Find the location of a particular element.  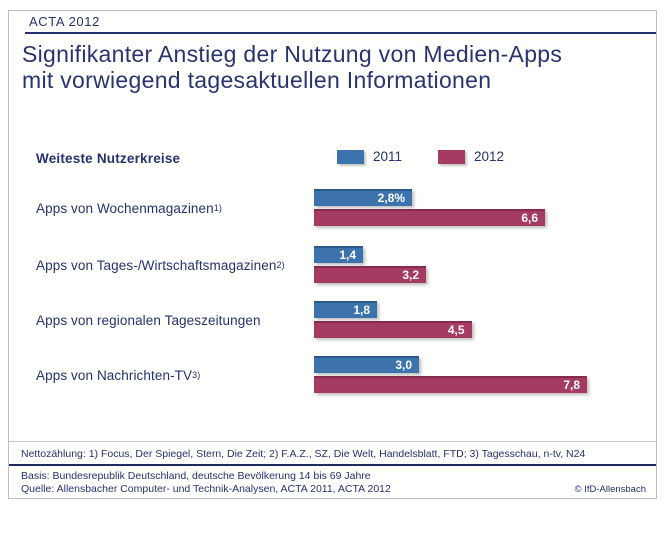

legend-label: 2011 is located at coordinates (388, 156).